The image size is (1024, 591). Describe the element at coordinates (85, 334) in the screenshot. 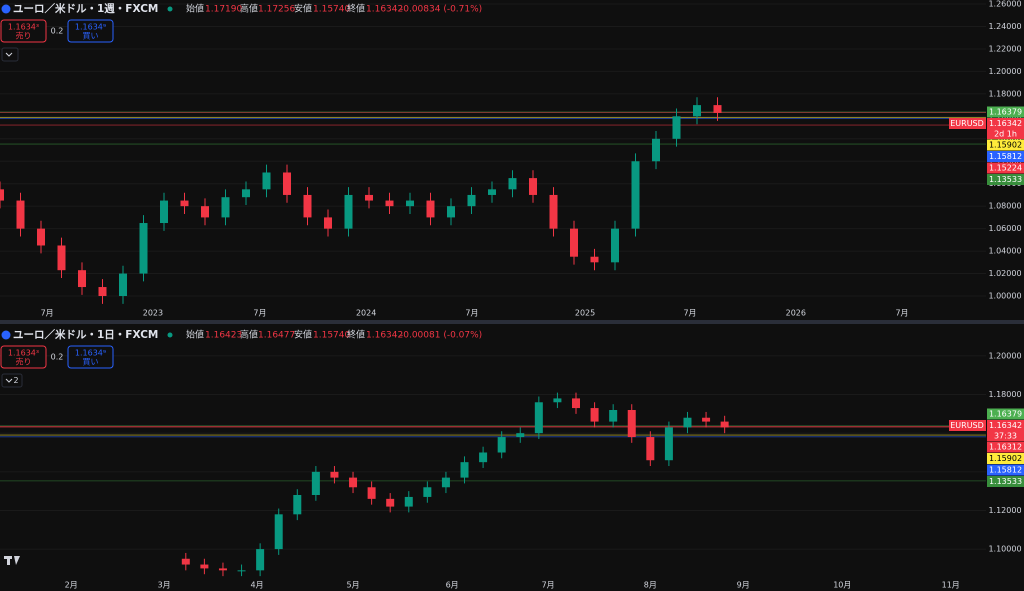

I see `chart-title: ユーロ／米ドル・1日・FXCM` at that location.